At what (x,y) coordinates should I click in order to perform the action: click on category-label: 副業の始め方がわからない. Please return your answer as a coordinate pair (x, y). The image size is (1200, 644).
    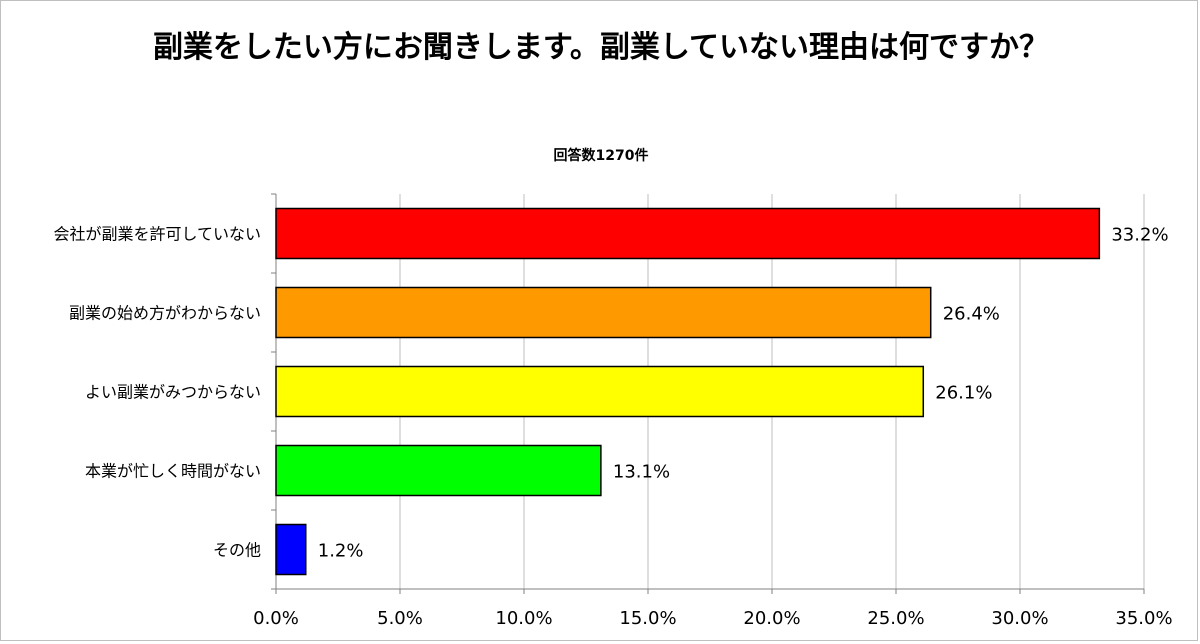
    Looking at the image, I should click on (165, 313).